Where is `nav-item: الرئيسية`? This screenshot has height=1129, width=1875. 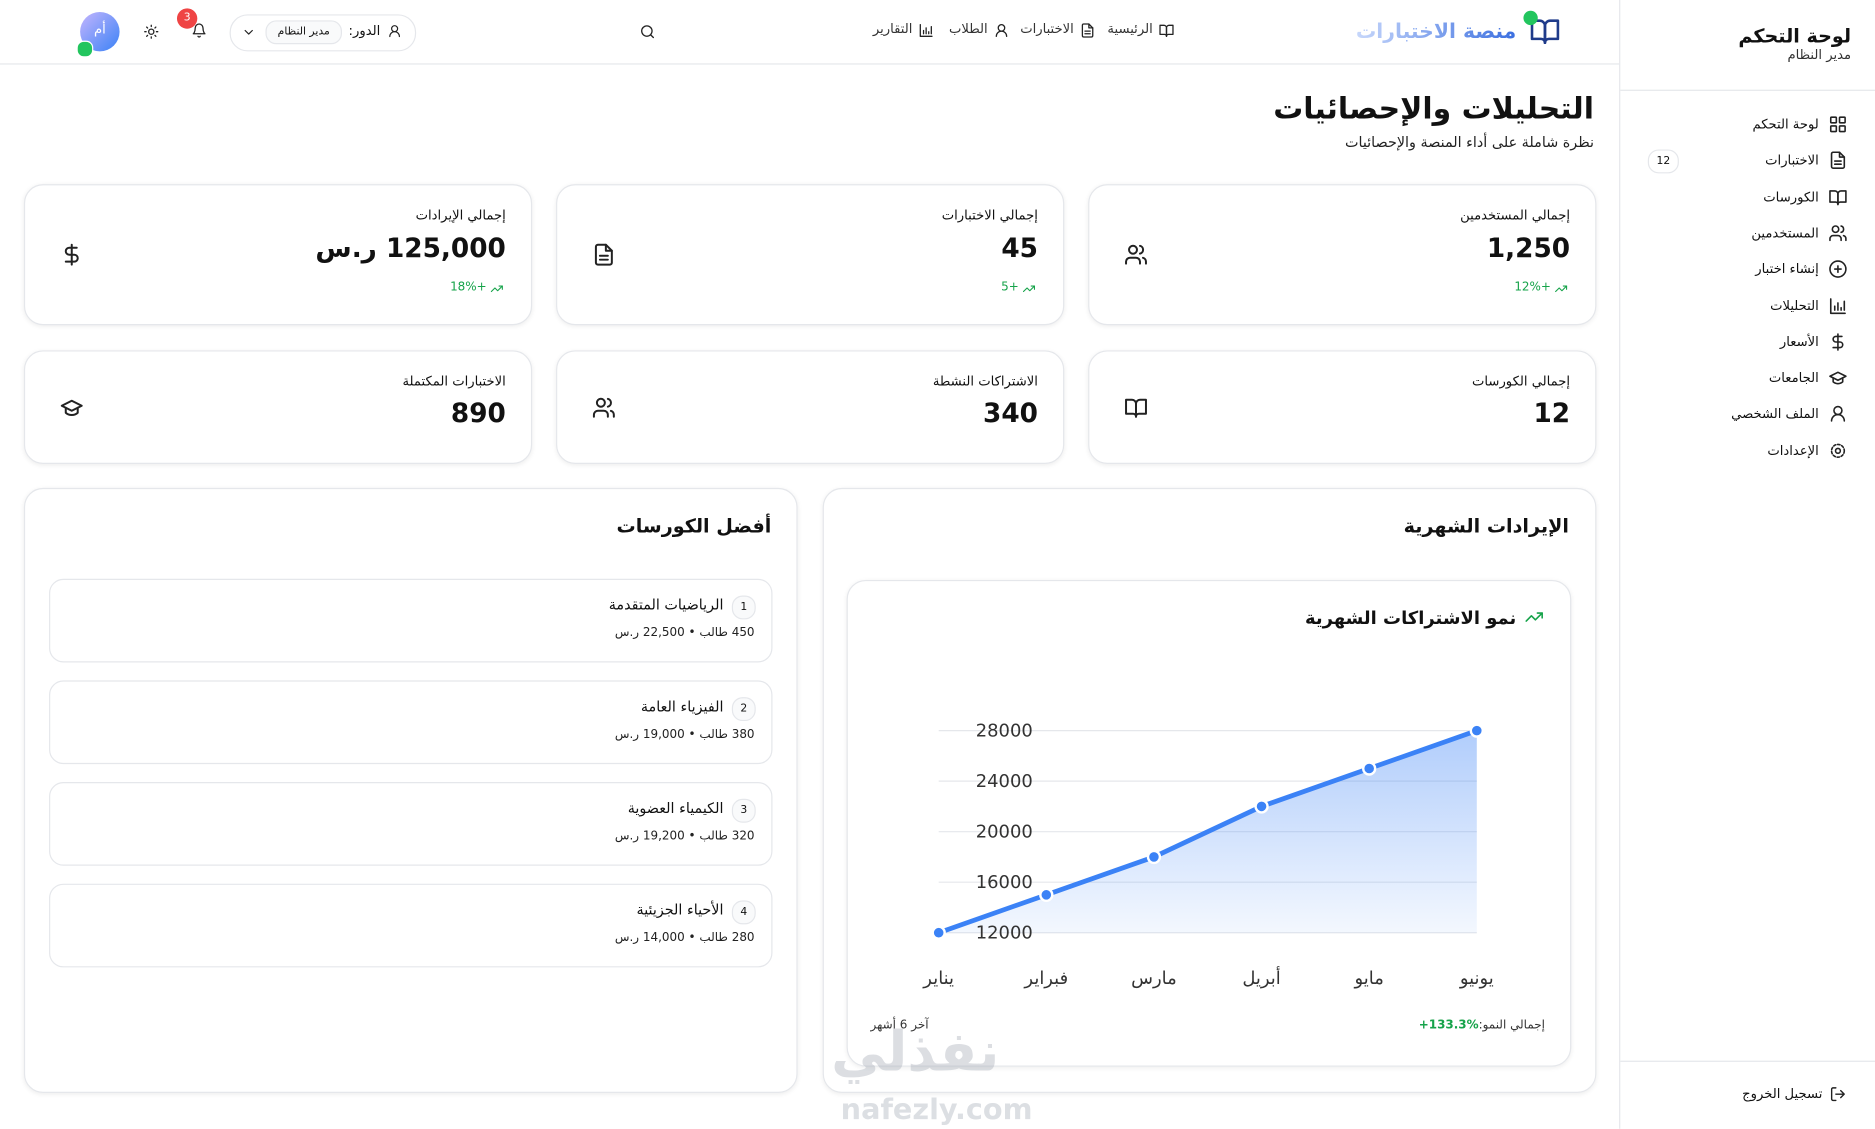 nav-item: الرئيسية is located at coordinates (1130, 28).